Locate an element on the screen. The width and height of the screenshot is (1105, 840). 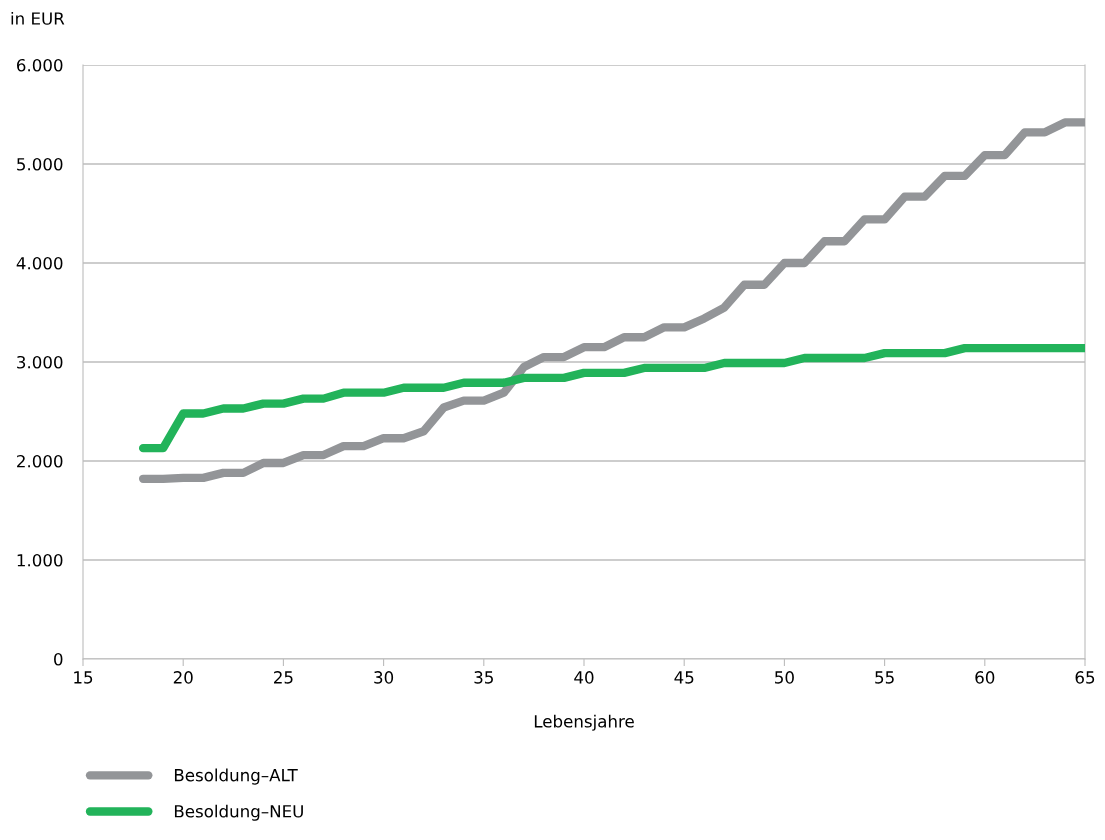
y-axis-title: in EUR is located at coordinates (38, 18).